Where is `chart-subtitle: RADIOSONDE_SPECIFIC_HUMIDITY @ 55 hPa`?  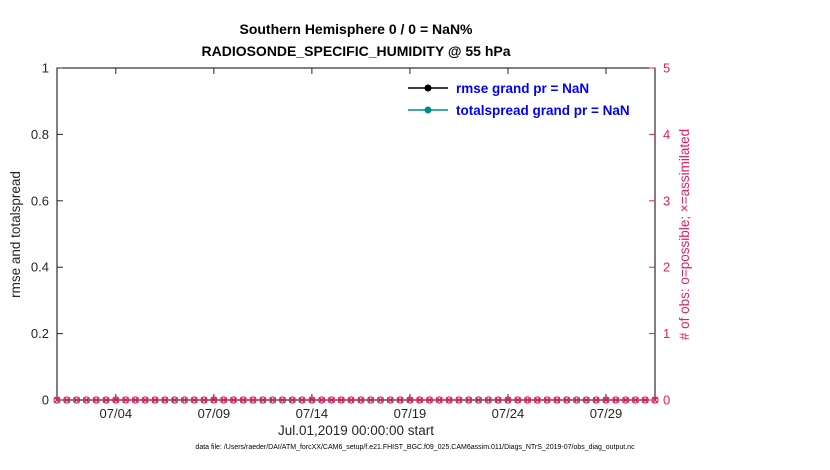
chart-subtitle: RADIOSONDE_SPECIFIC_HUMIDITY @ 55 hPa is located at coordinates (356, 51).